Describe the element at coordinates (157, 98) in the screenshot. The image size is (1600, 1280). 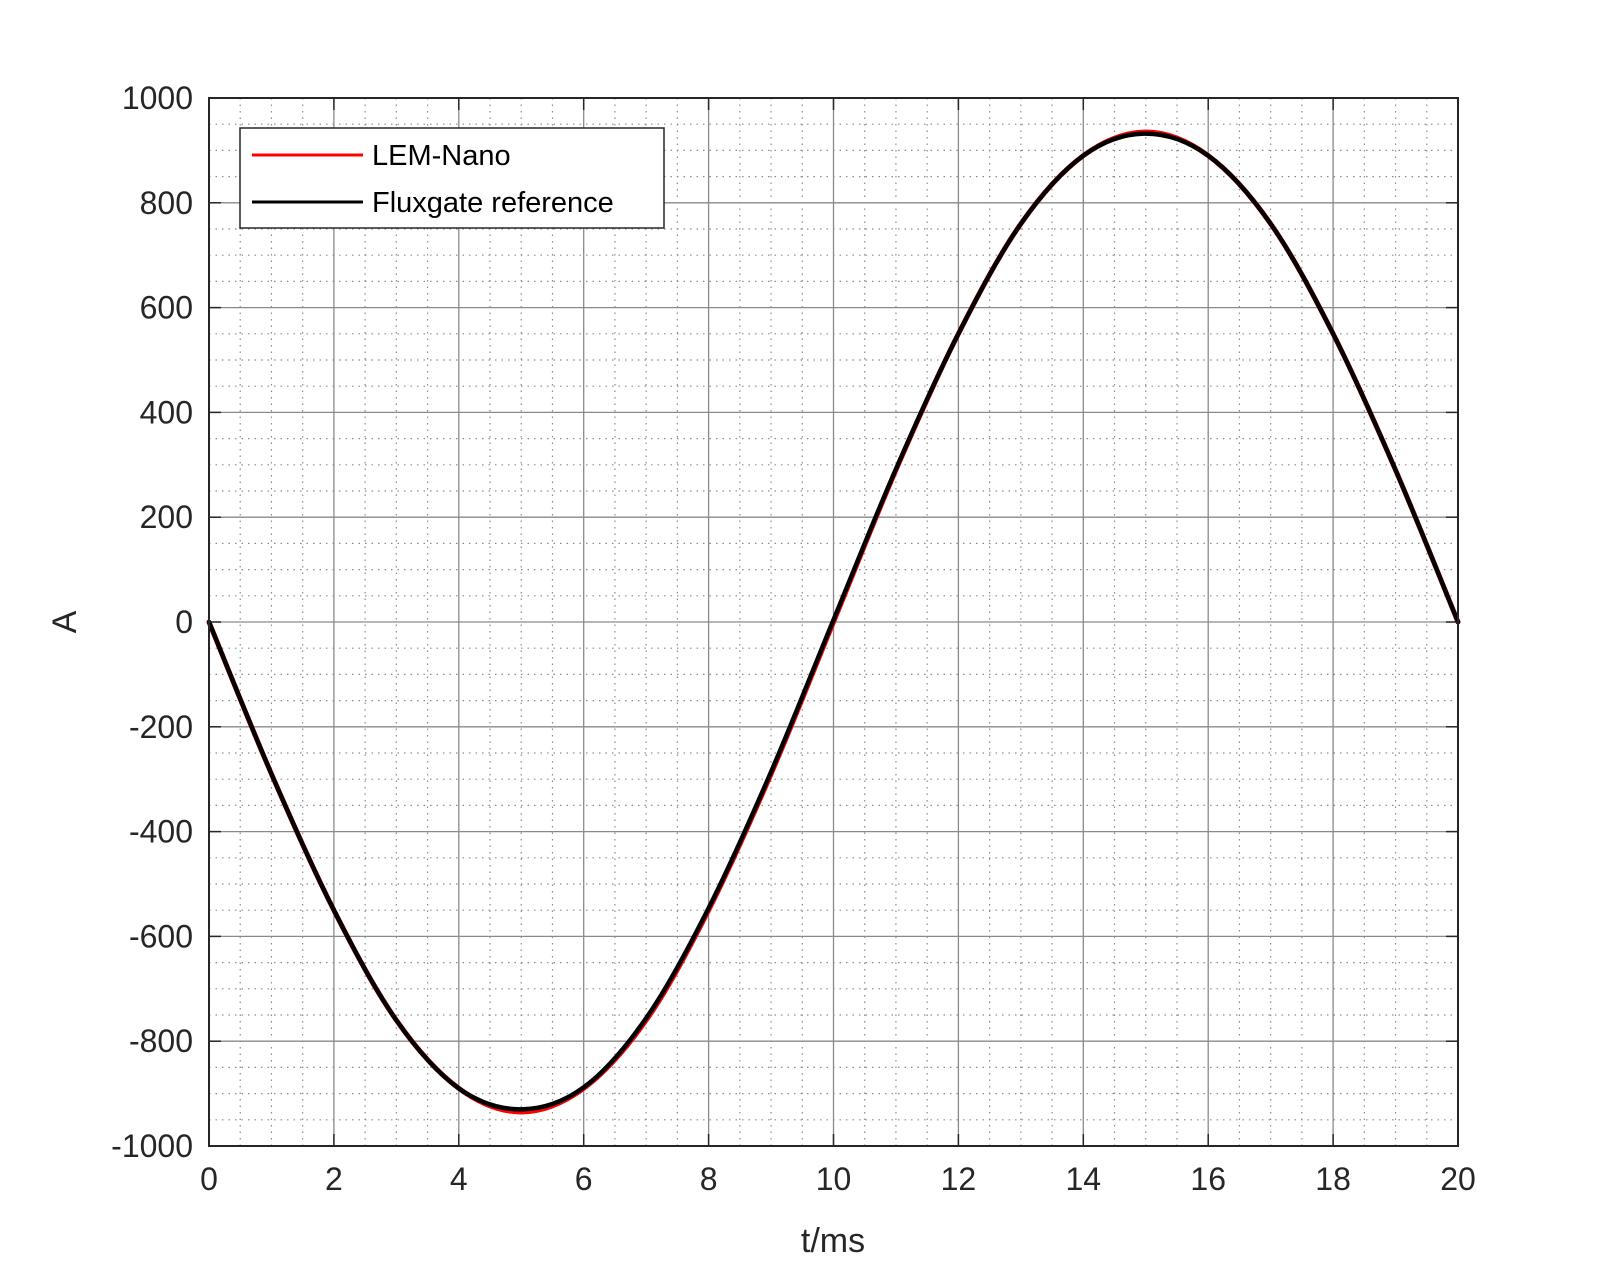
I see `y-tick-label: 1000` at that location.